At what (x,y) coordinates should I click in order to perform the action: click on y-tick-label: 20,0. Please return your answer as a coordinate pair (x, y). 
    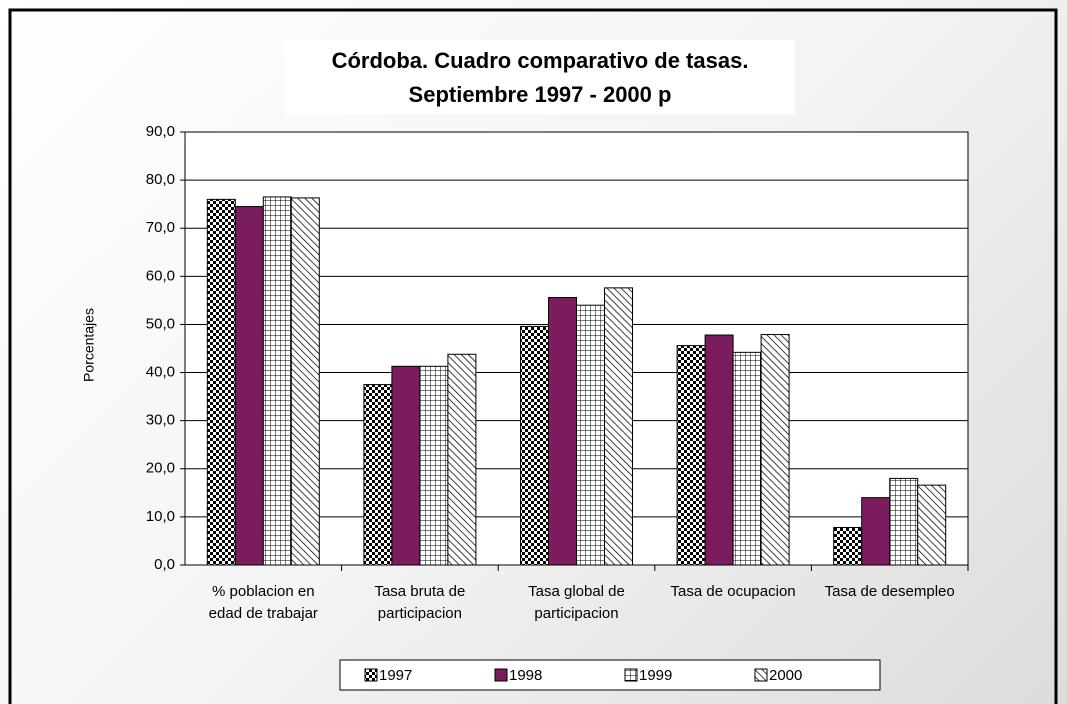
    Looking at the image, I should click on (160, 468).